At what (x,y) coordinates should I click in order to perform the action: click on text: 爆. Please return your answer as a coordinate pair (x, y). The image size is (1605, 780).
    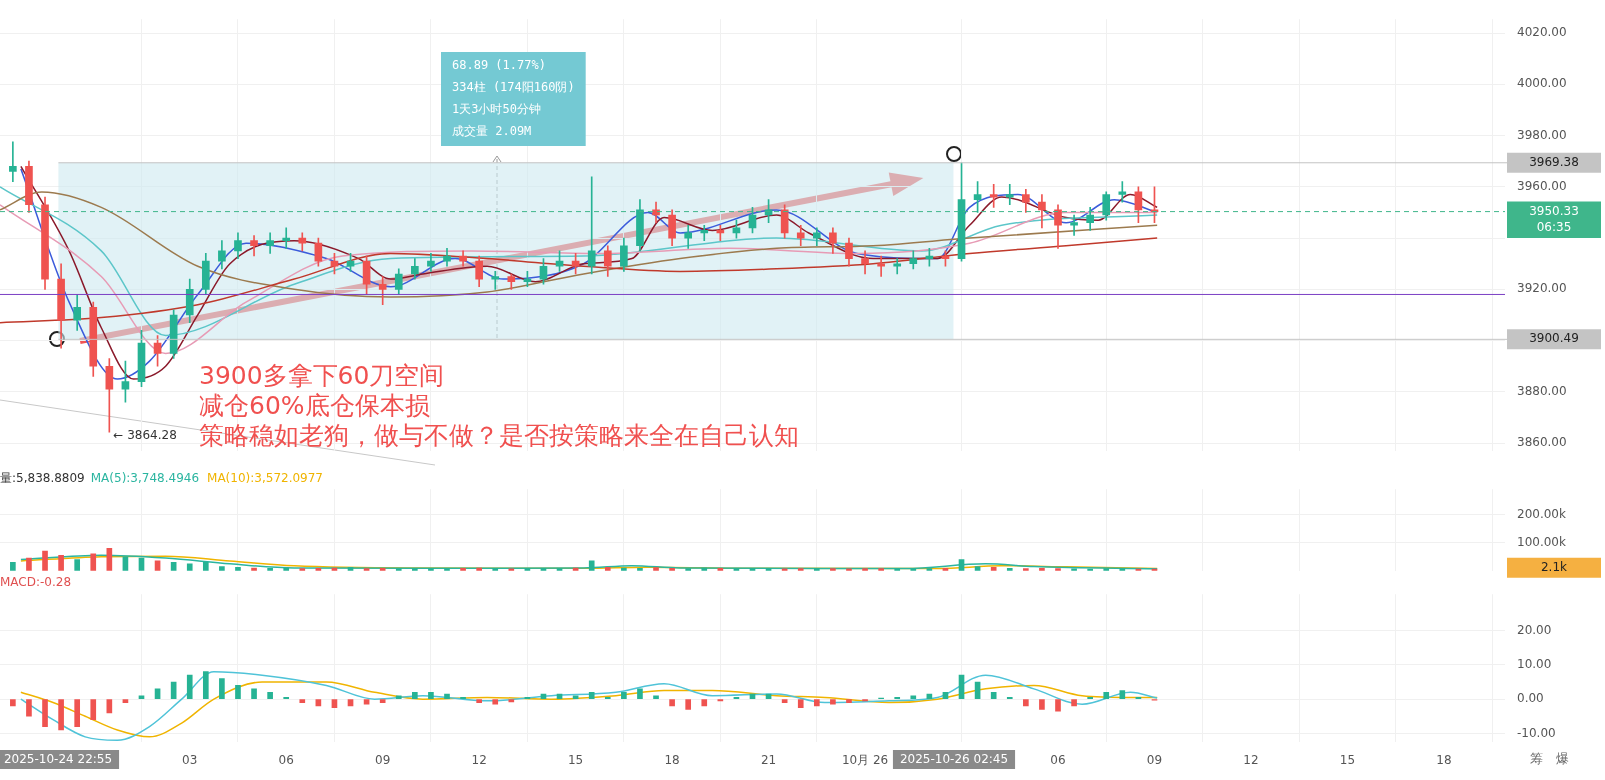
    Looking at the image, I should click on (1562, 759).